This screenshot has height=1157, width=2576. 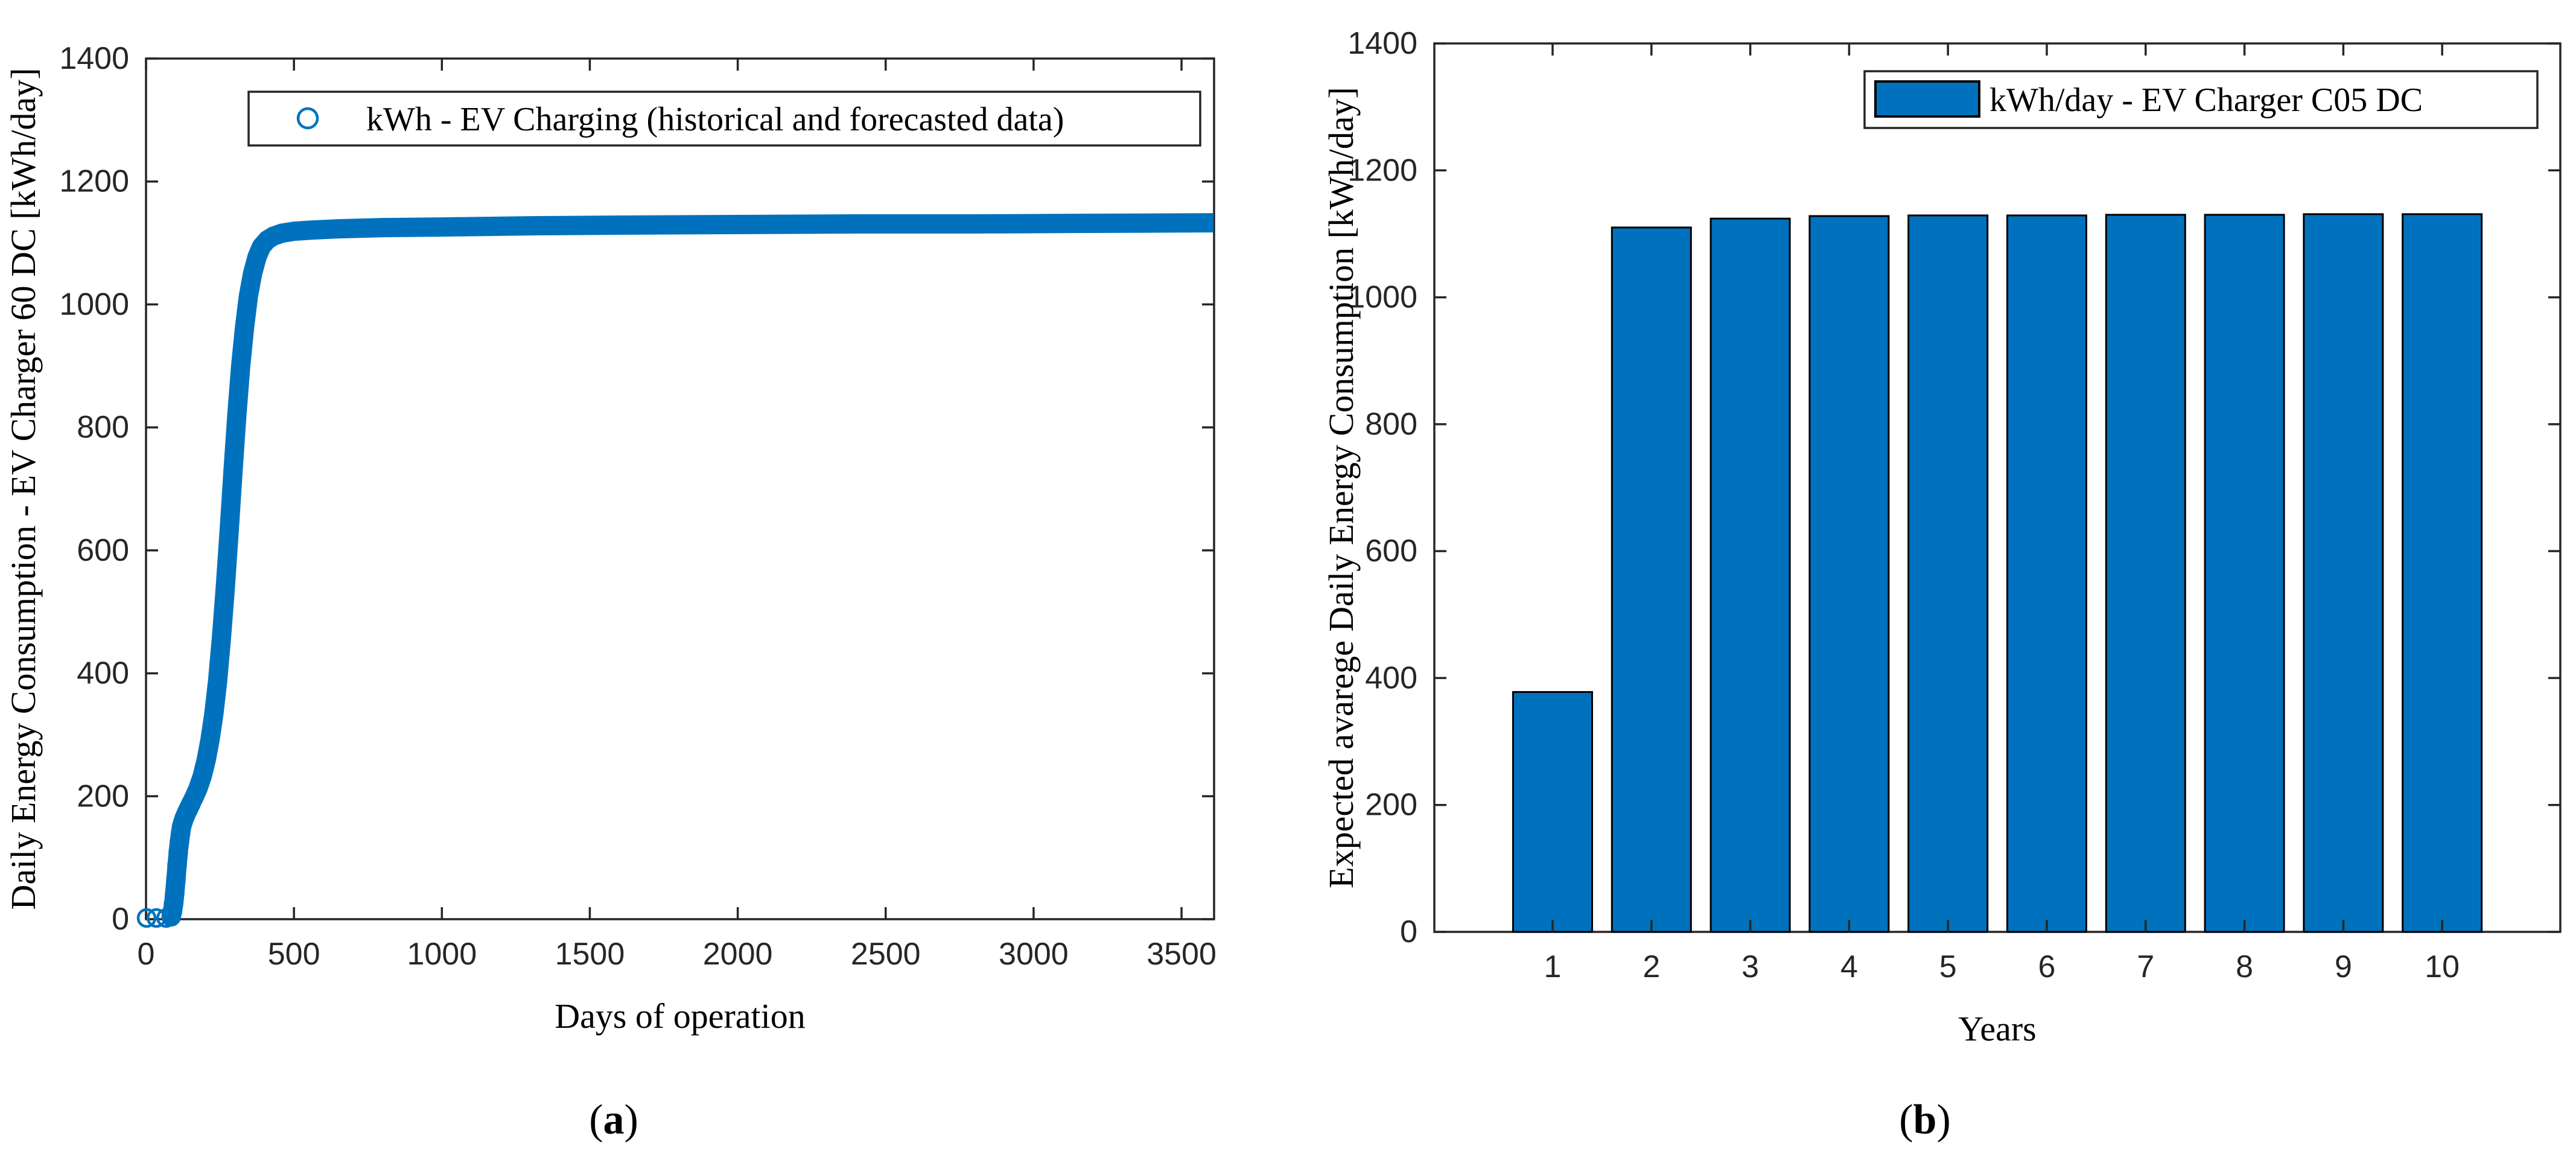 I want to click on legend-b-square-marker-icon, so click(x=1927, y=99).